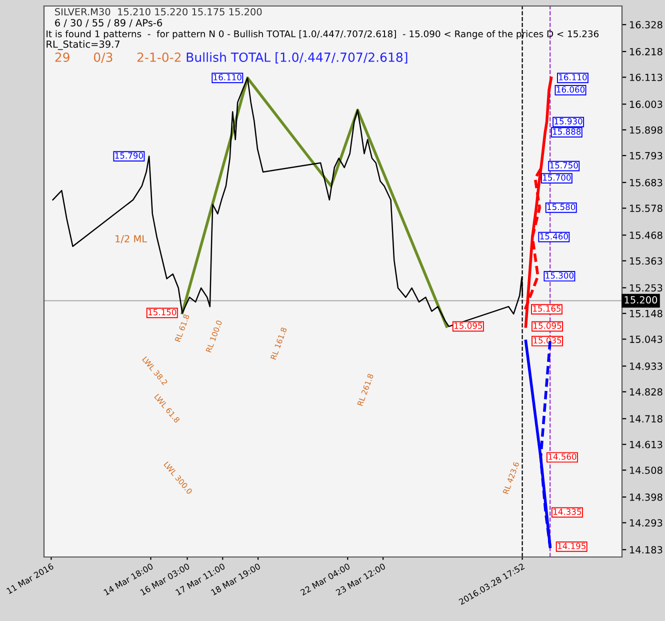 The image size is (665, 621). Describe the element at coordinates (548, 340) in the screenshot. I see `data-label: 15.035` at that location.